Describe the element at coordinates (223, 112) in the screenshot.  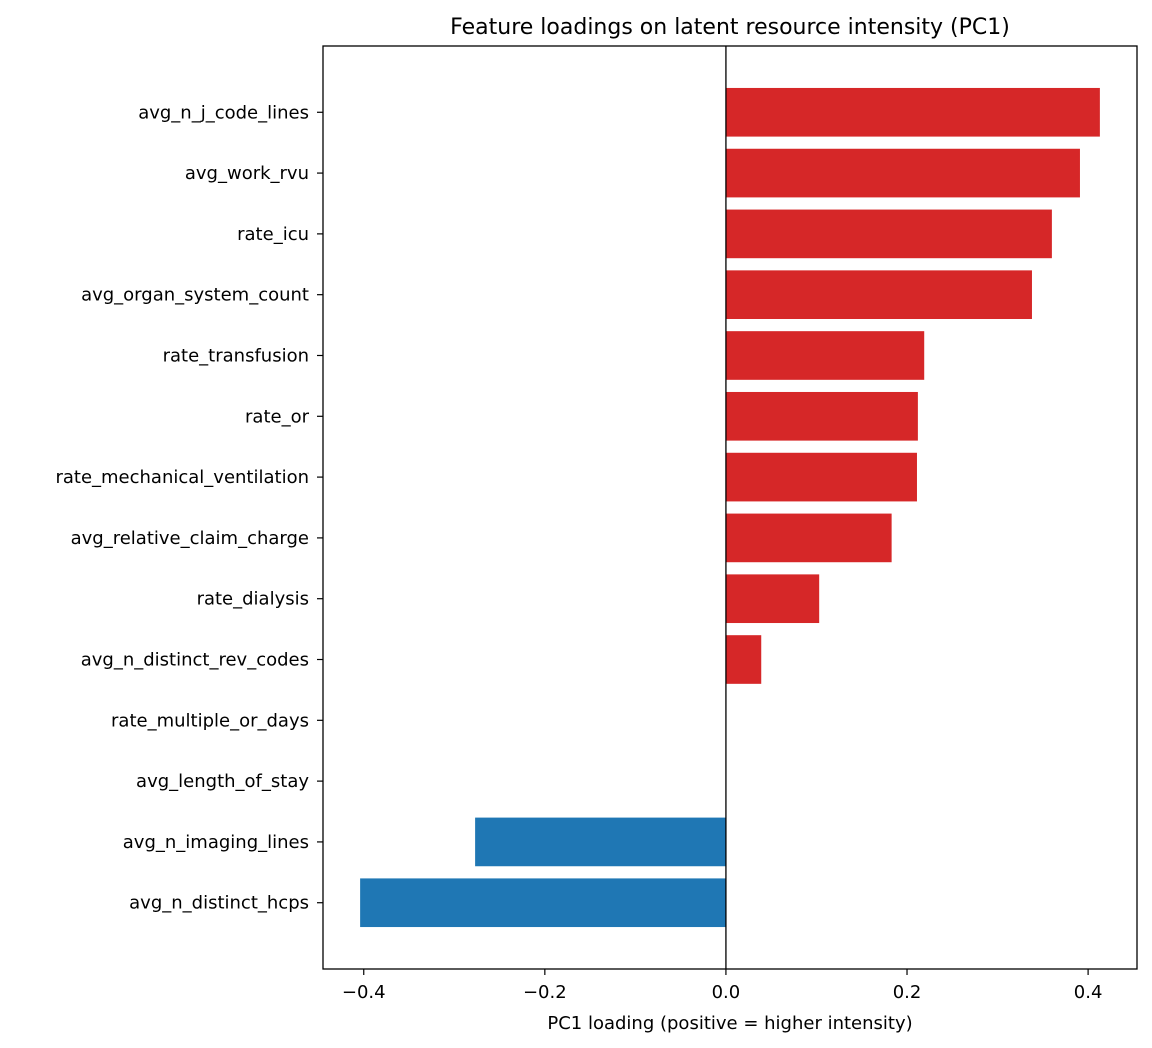
I see `y-tick-label: avg_n_j_code_lines` at that location.